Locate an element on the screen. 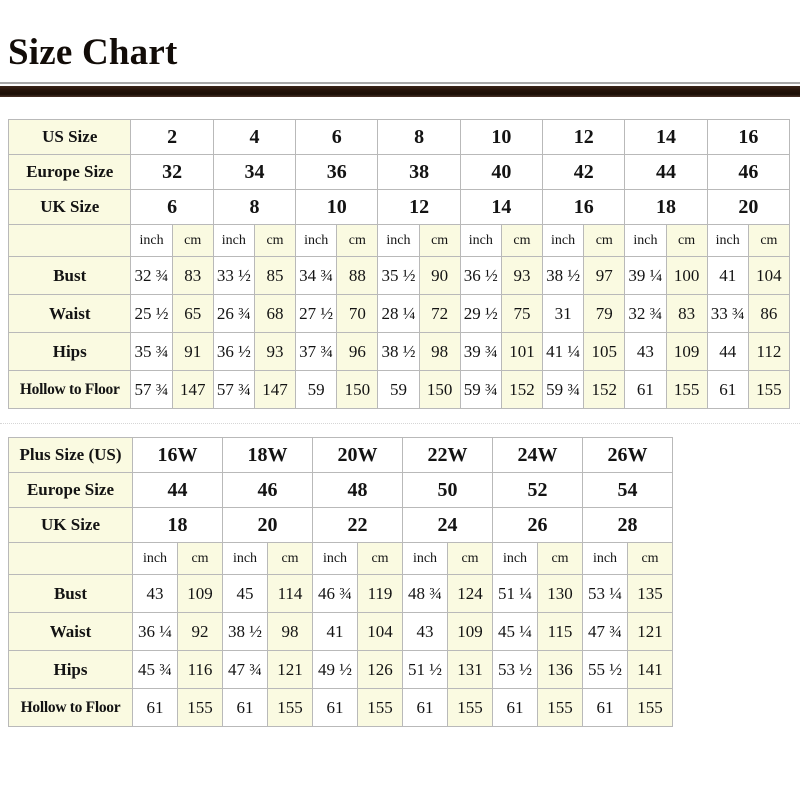  size-value: 36 is located at coordinates (337, 172).